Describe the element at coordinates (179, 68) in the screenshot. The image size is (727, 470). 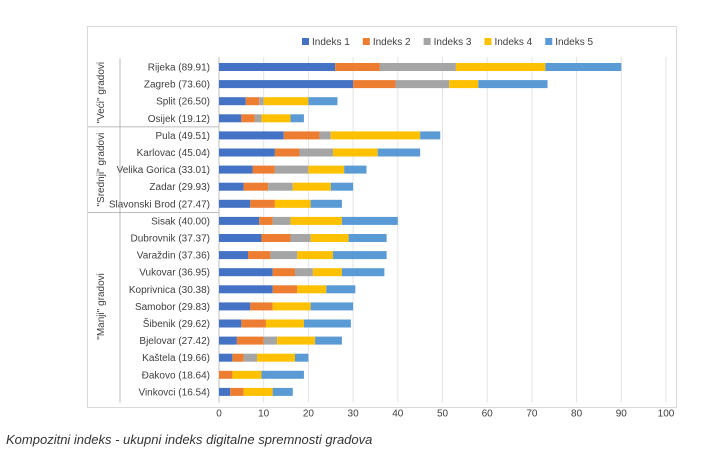
I see `category-label: Rijeka (89.91)` at that location.